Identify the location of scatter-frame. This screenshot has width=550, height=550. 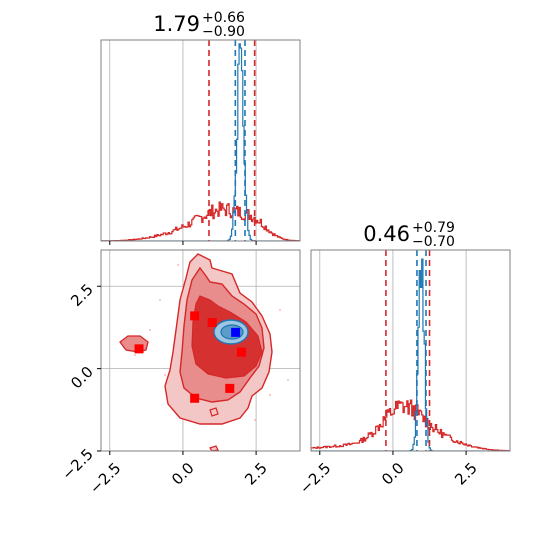
(200, 350).